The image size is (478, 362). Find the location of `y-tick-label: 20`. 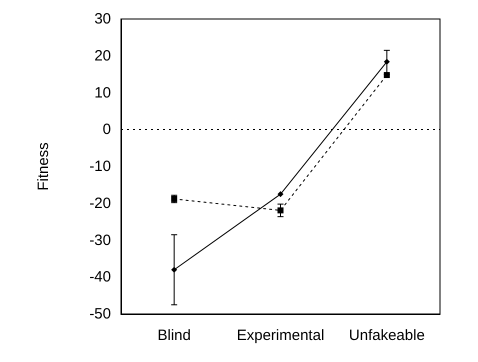

y-tick-label: 20 is located at coordinates (102, 55).